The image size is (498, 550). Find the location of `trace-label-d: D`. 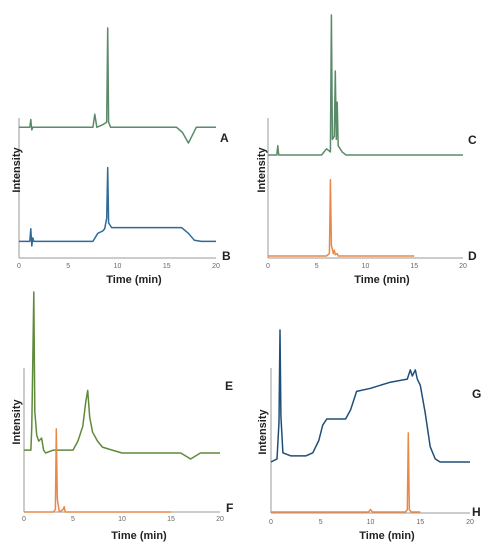

trace-label-d: D is located at coordinates (472, 256).